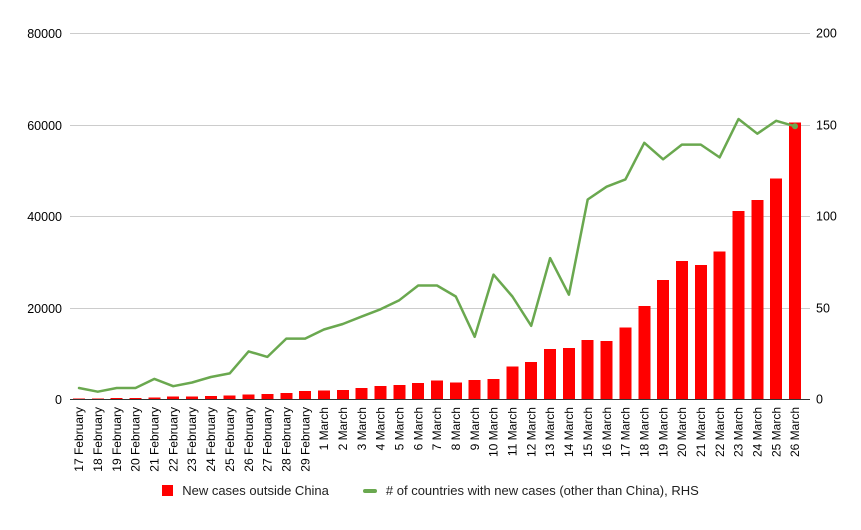 The image size is (861, 530). Describe the element at coordinates (286, 439) in the screenshot. I see `x-axis-tick-label: 28 February` at that location.